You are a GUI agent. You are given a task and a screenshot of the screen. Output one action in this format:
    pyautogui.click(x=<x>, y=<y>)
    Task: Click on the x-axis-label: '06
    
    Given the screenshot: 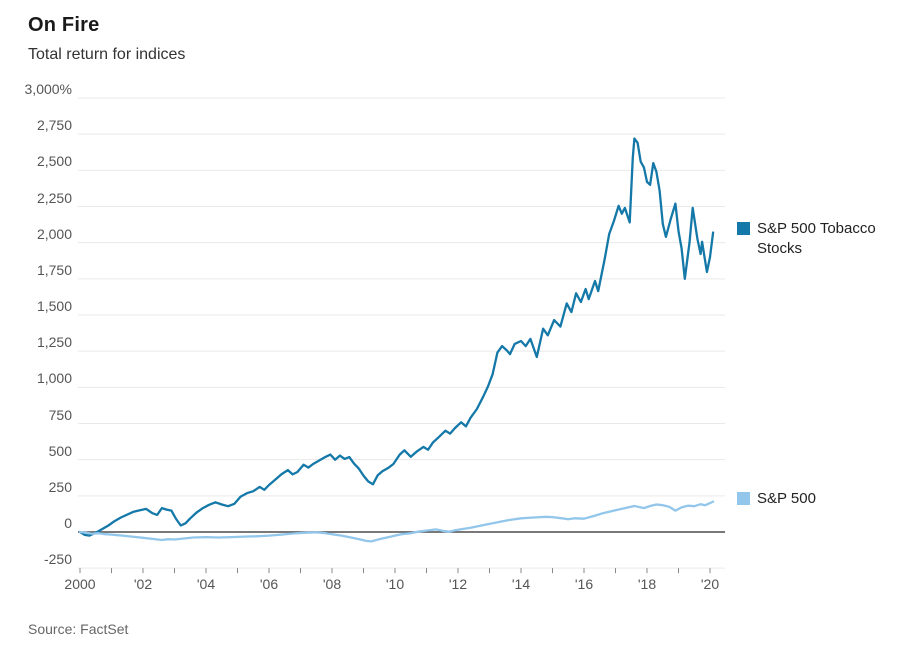 What is the action you would take?
    pyautogui.click(x=269, y=584)
    